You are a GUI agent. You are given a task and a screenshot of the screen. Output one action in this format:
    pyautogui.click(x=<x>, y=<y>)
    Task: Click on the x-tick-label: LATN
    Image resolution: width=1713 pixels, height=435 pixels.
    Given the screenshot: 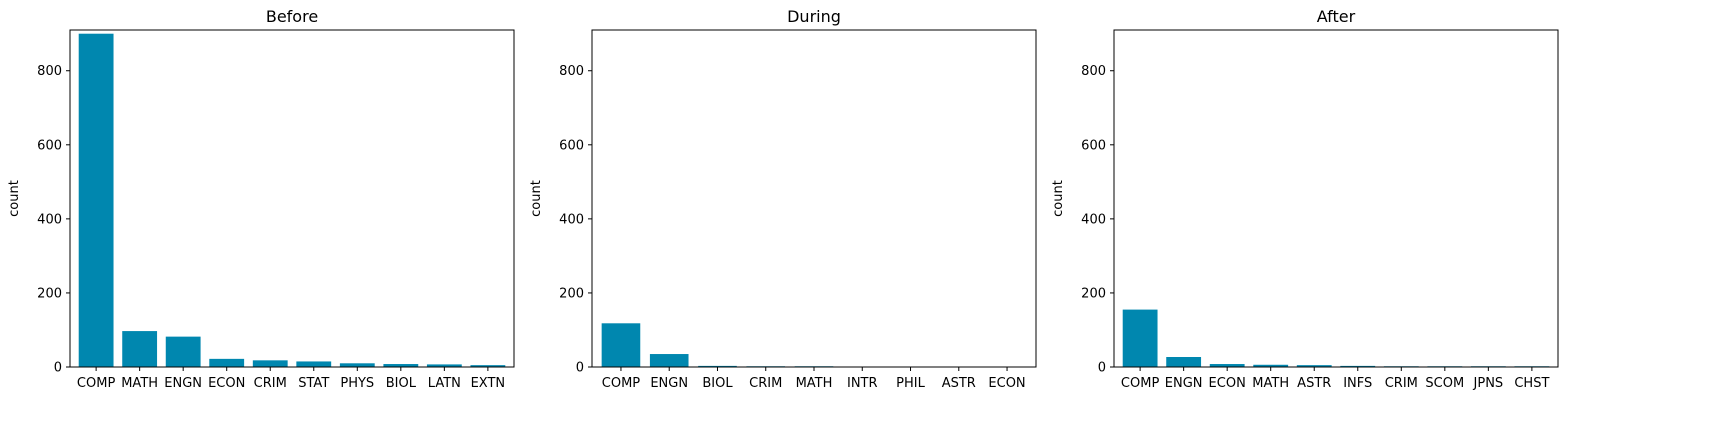 What is the action you would take?
    pyautogui.click(x=444, y=383)
    